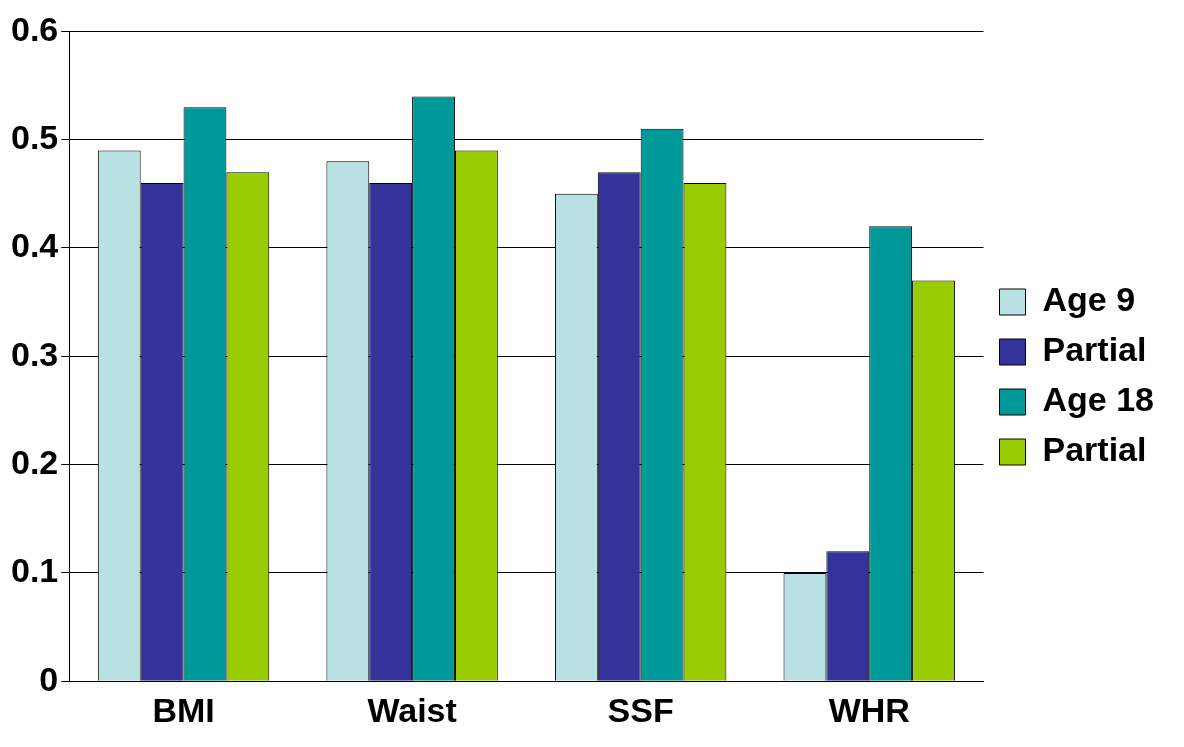  Describe the element at coordinates (1089, 299) in the screenshot. I see `legend-label: Age 9` at that location.